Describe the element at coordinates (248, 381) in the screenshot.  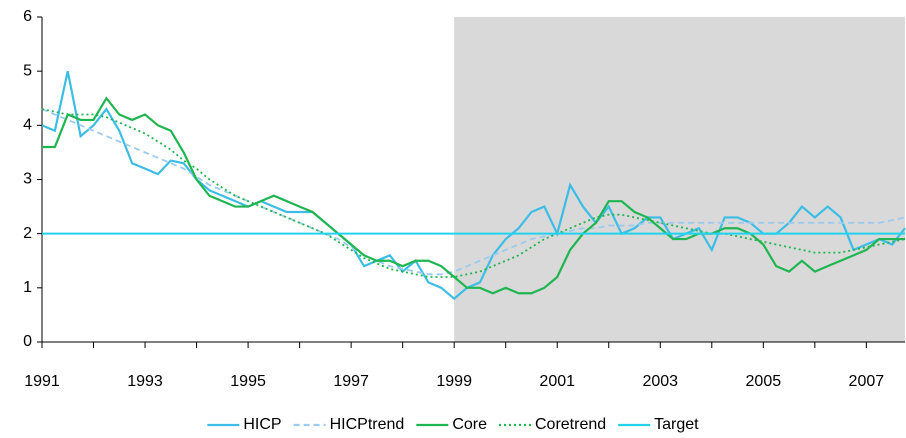
I see `x-tick-label: 1995` at that location.